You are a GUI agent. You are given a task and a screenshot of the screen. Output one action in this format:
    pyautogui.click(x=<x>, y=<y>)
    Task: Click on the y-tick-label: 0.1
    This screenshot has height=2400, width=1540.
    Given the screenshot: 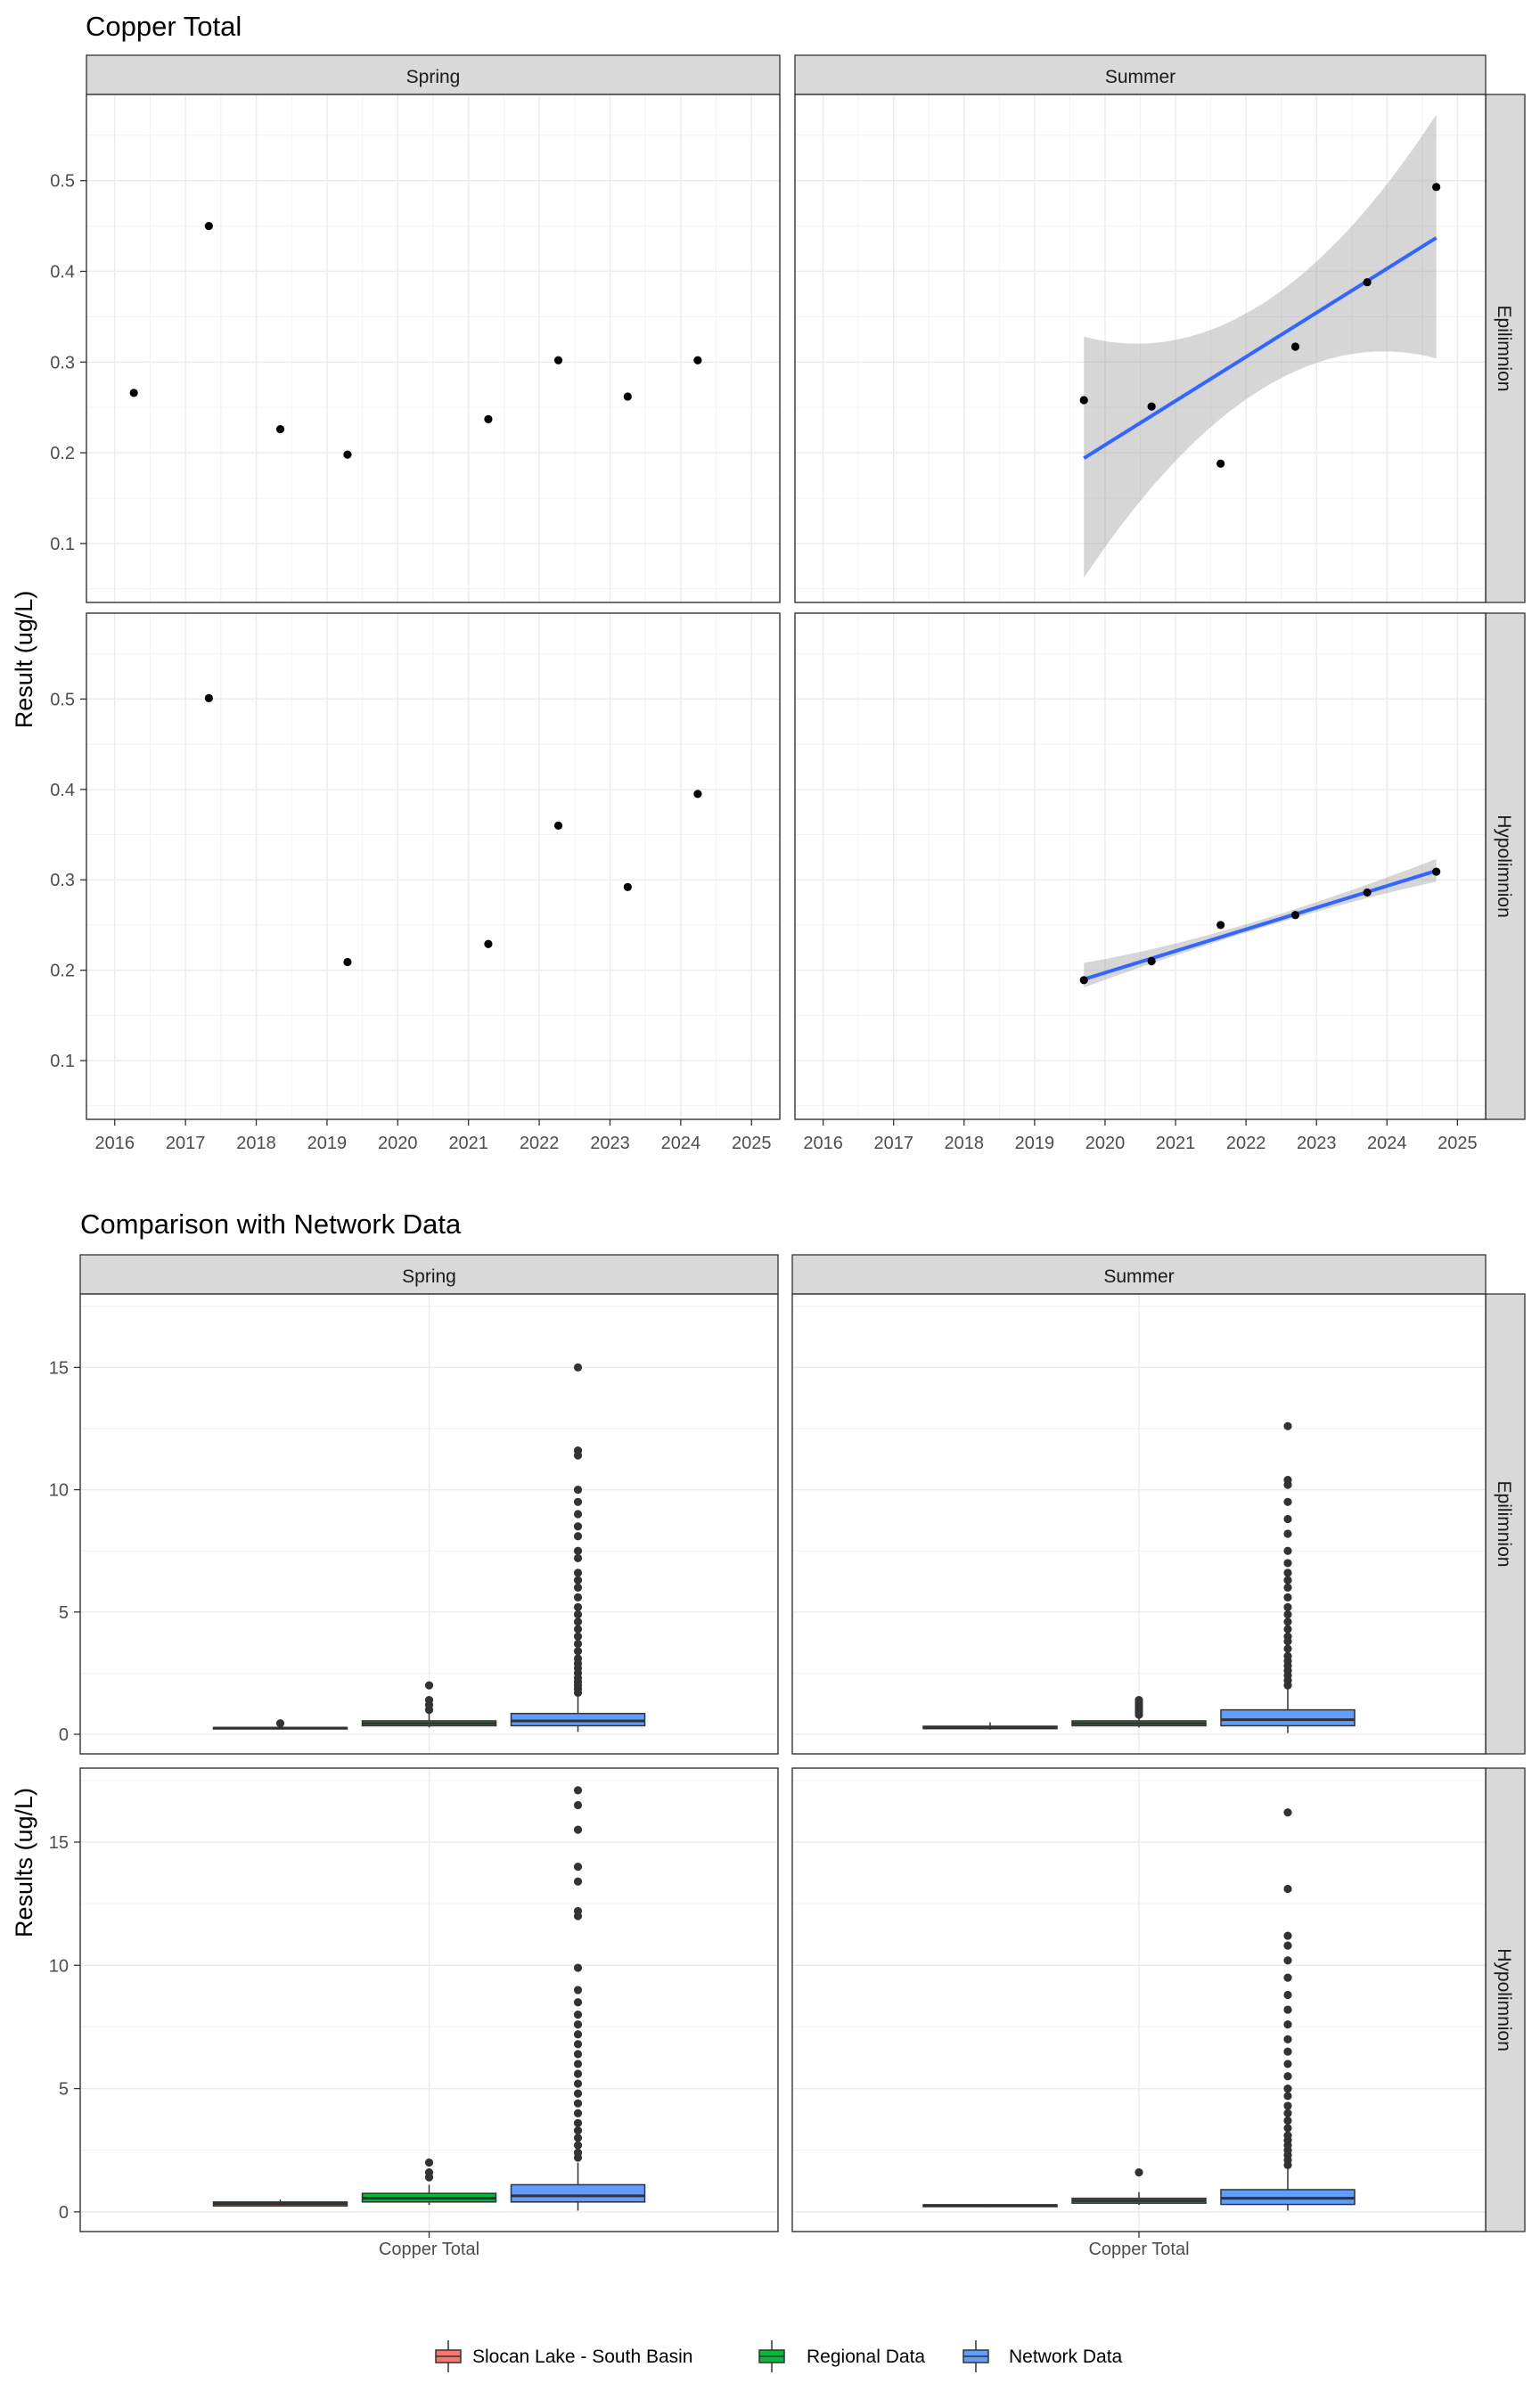 What is the action you would take?
    pyautogui.click(x=62, y=1061)
    